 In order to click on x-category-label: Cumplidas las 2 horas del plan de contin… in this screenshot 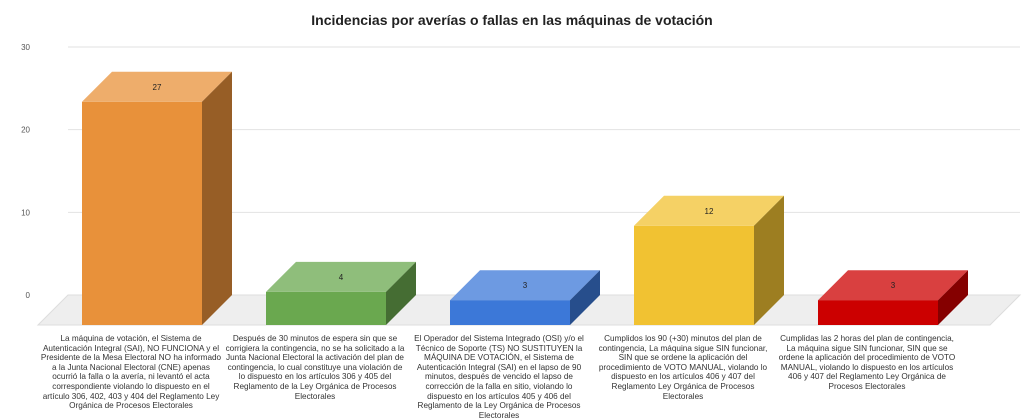, I will do `click(867, 362)`.